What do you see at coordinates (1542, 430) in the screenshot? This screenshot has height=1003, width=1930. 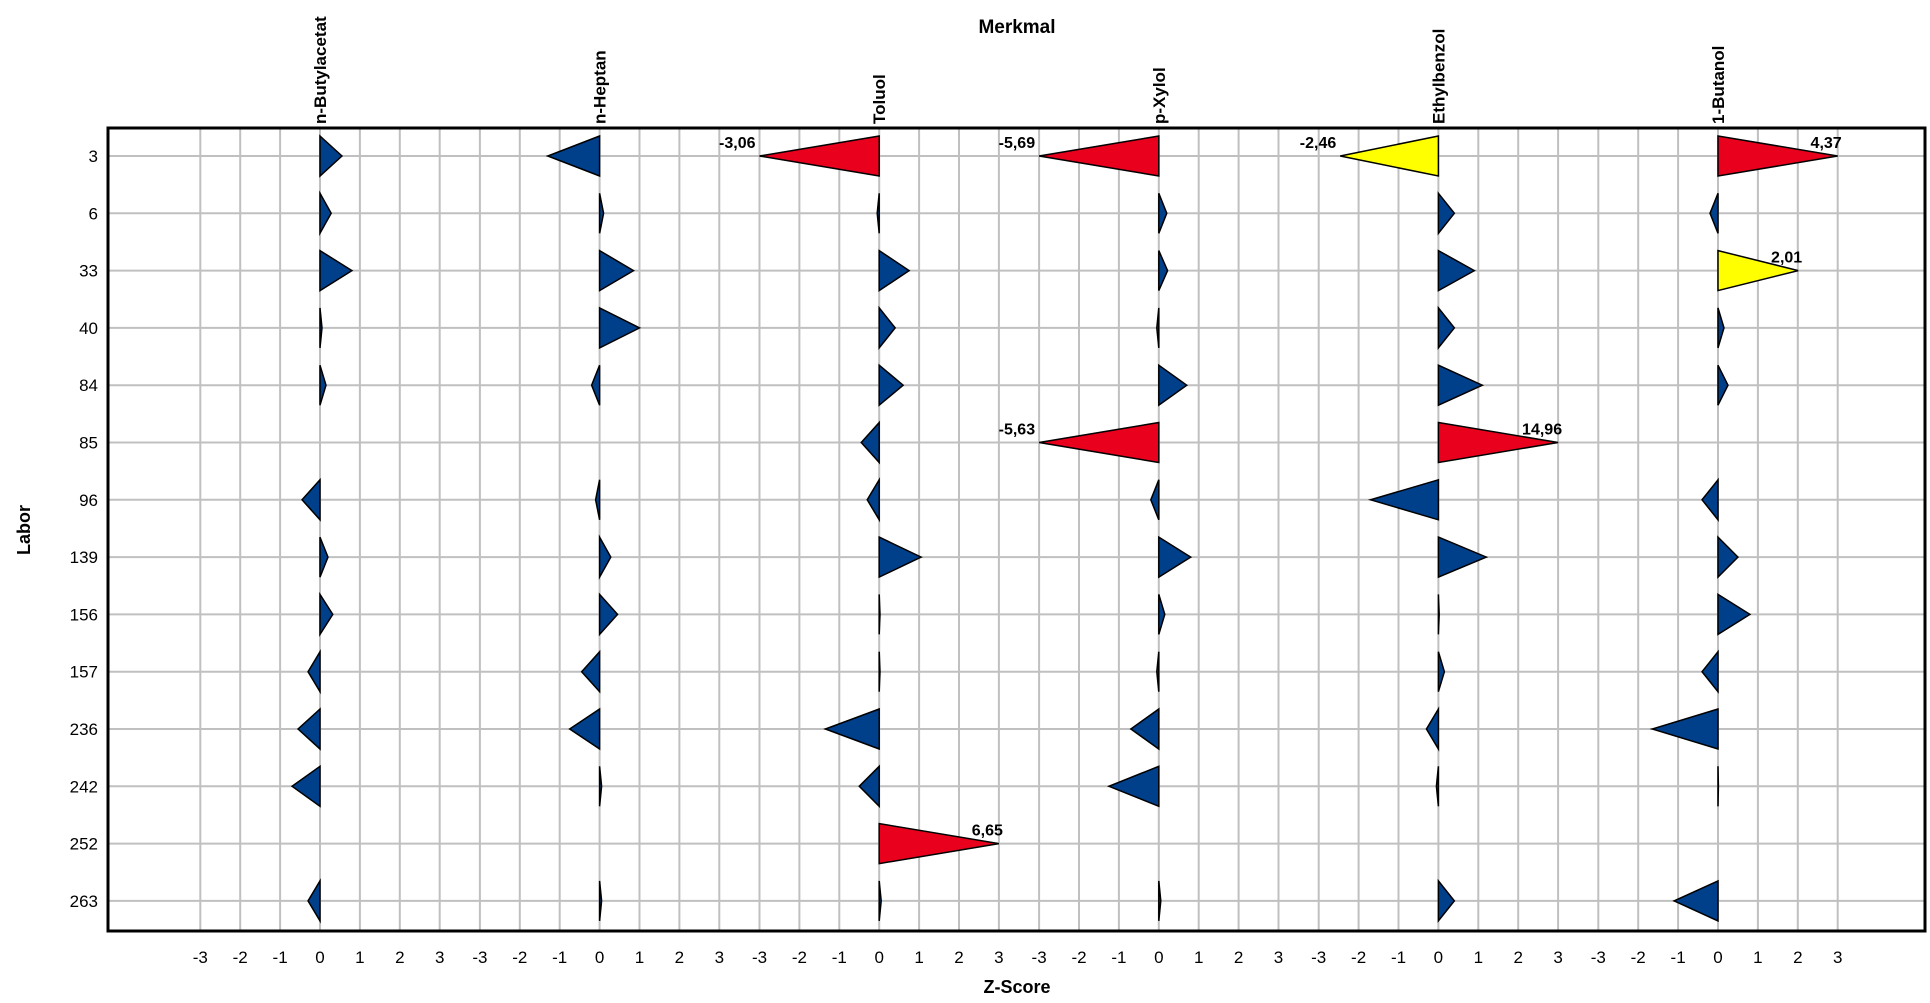 I see `data-label-ethylbenzol-85: 14,96` at bounding box center [1542, 430].